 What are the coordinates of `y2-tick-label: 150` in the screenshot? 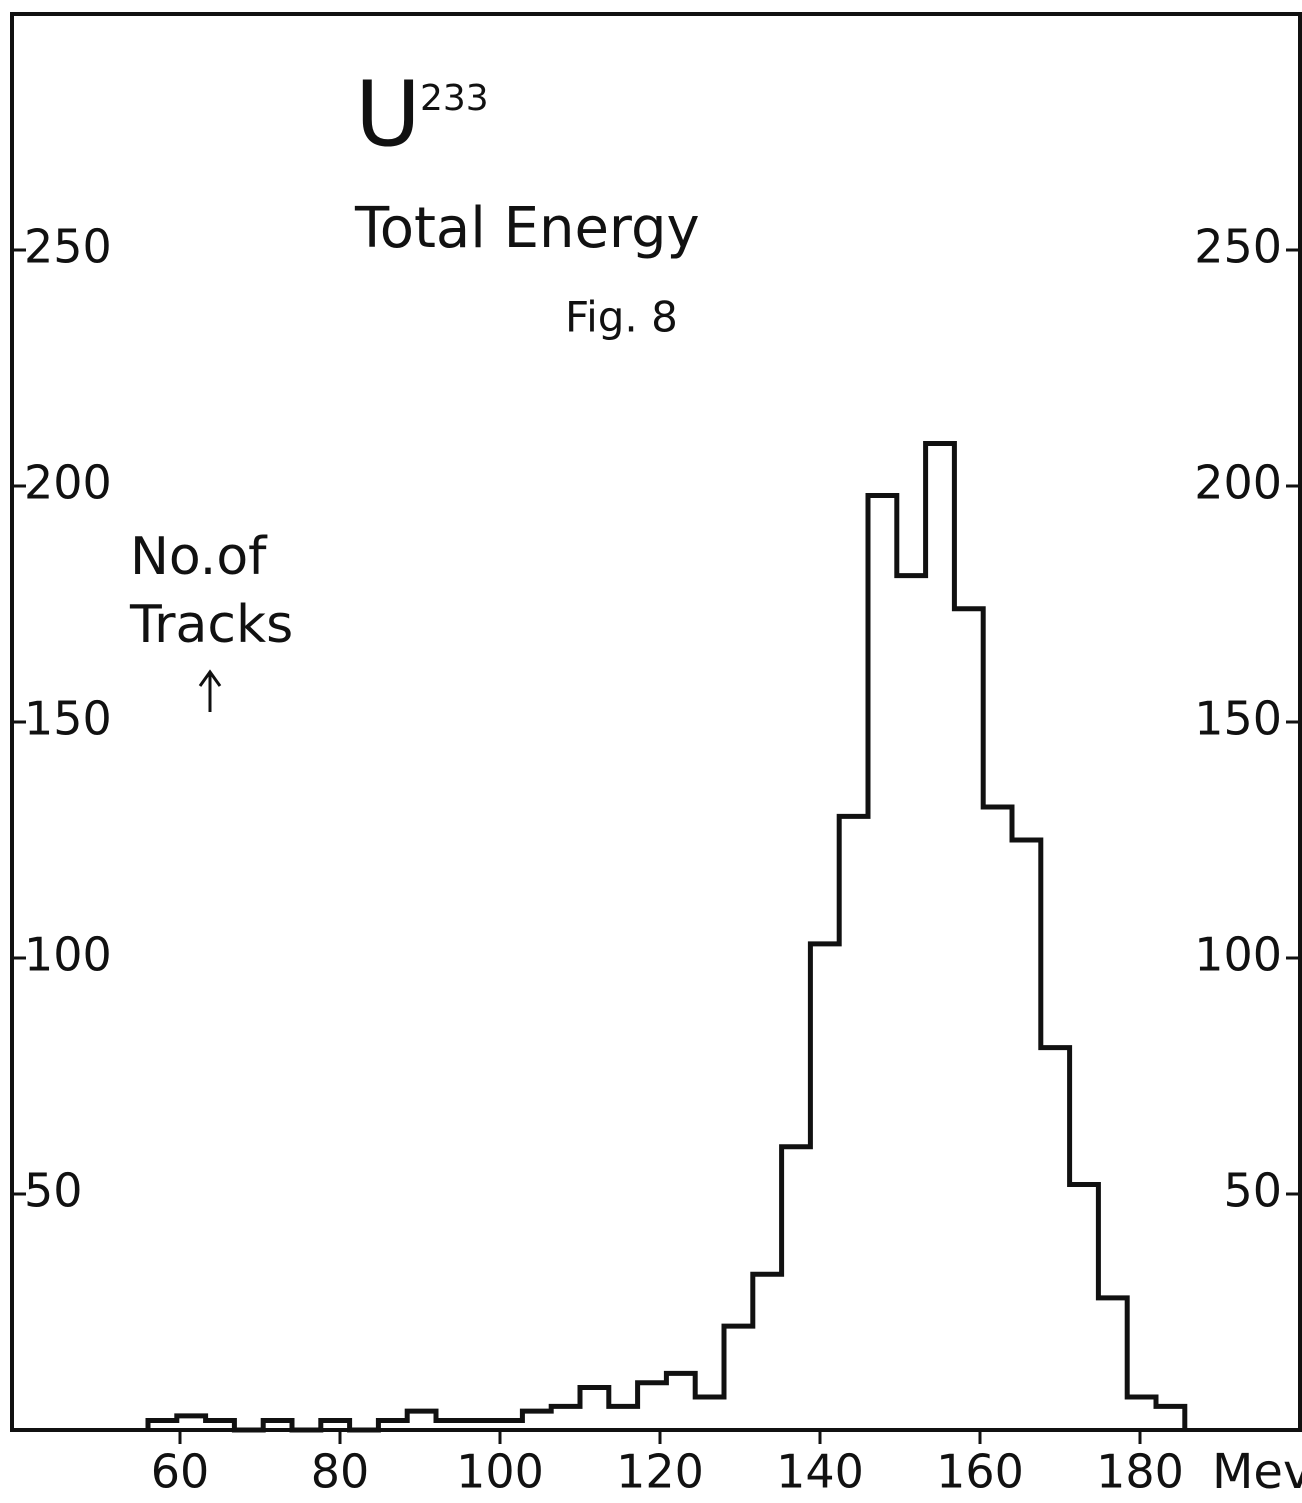 It's located at (1238, 719).